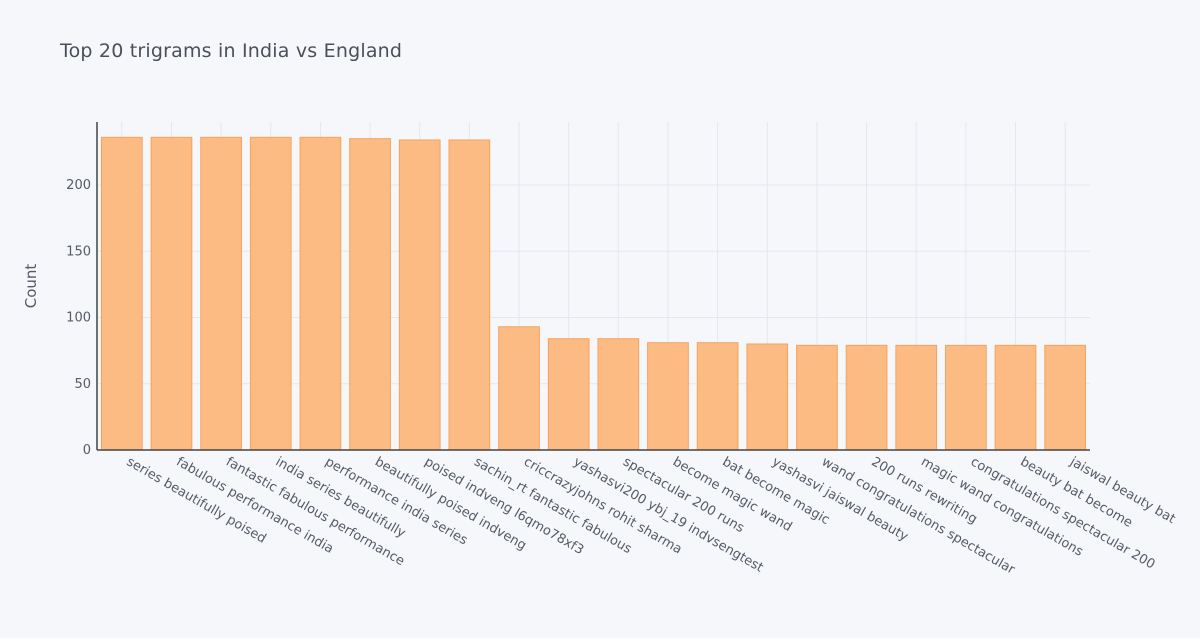 The height and width of the screenshot is (638, 1200). What do you see at coordinates (31, 286) in the screenshot?
I see `y-axis-title: Count` at bounding box center [31, 286].